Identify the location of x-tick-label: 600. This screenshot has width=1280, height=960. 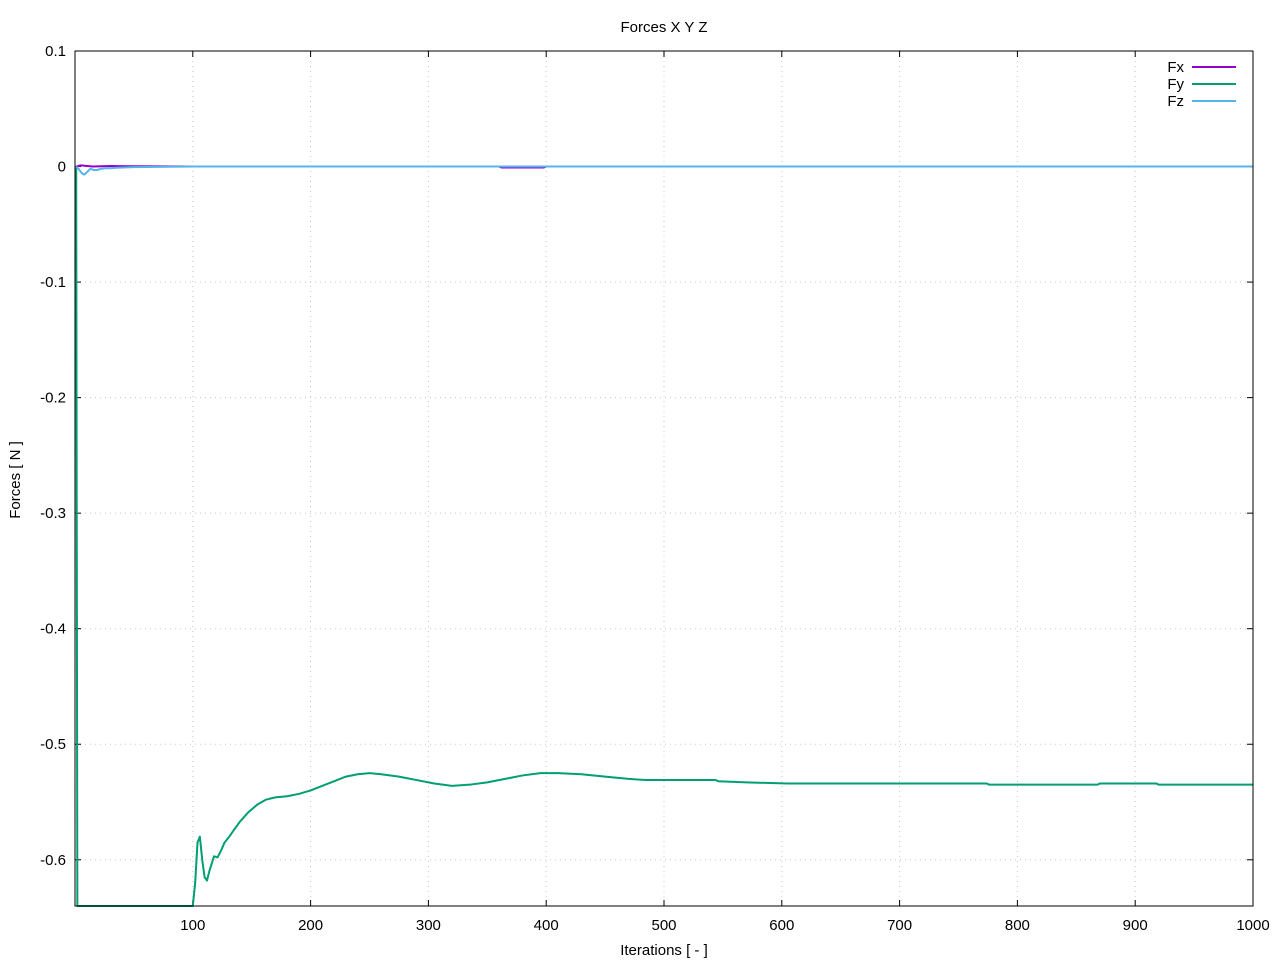
(781, 925).